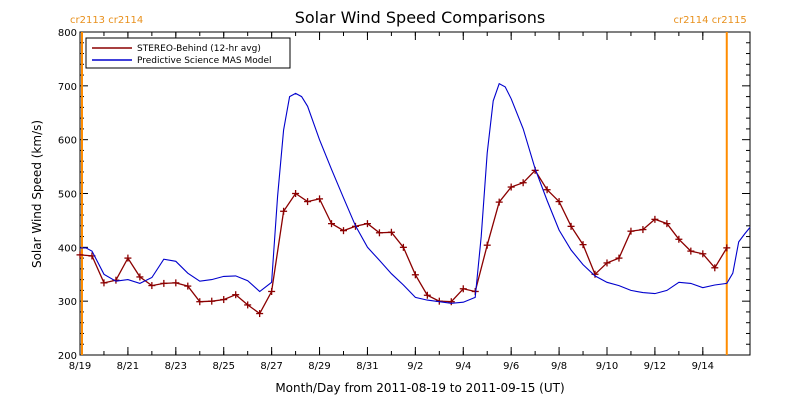 The height and width of the screenshot is (400, 800). What do you see at coordinates (655, 366) in the screenshot?
I see `x-tick-label: 9/12` at bounding box center [655, 366].